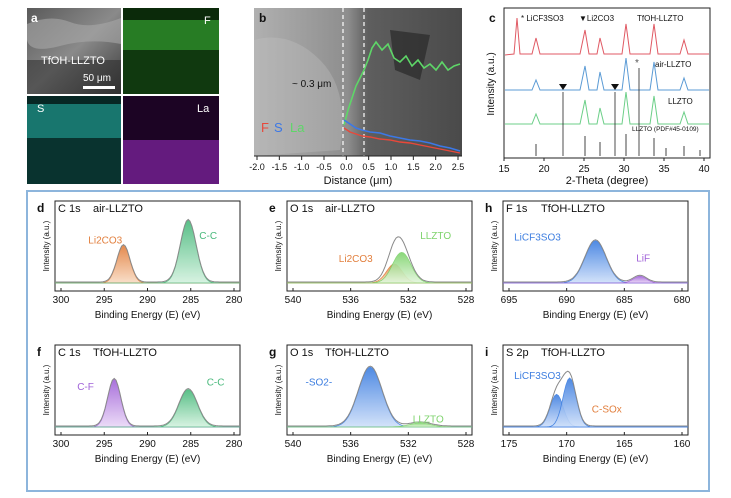 This screenshot has width=731, height=498. What do you see at coordinates (604, 166) in the screenshot?
I see `x-ticks: 15 20 25 30 35 40` at bounding box center [604, 166].